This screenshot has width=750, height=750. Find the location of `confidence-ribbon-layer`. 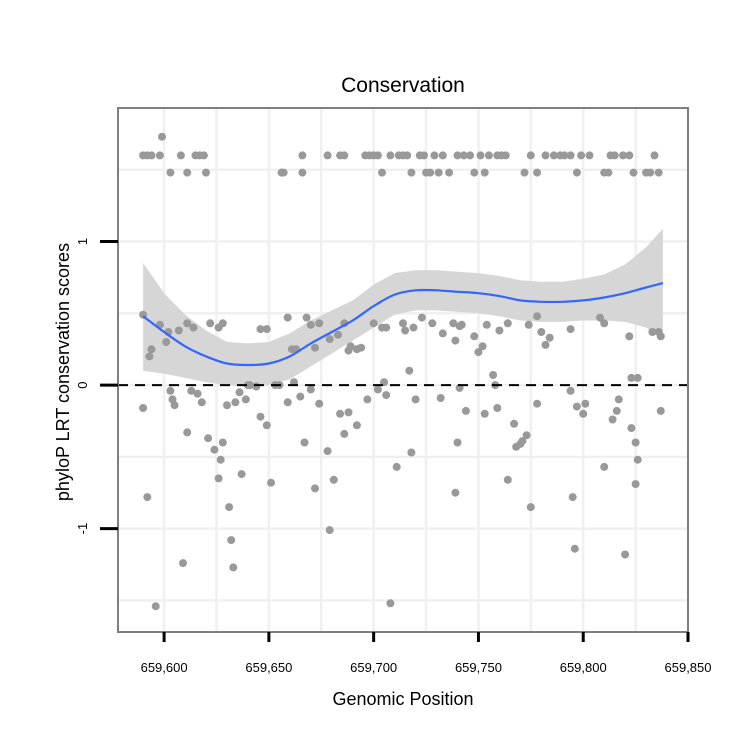

confidence-ribbon-layer is located at coordinates (403, 307).